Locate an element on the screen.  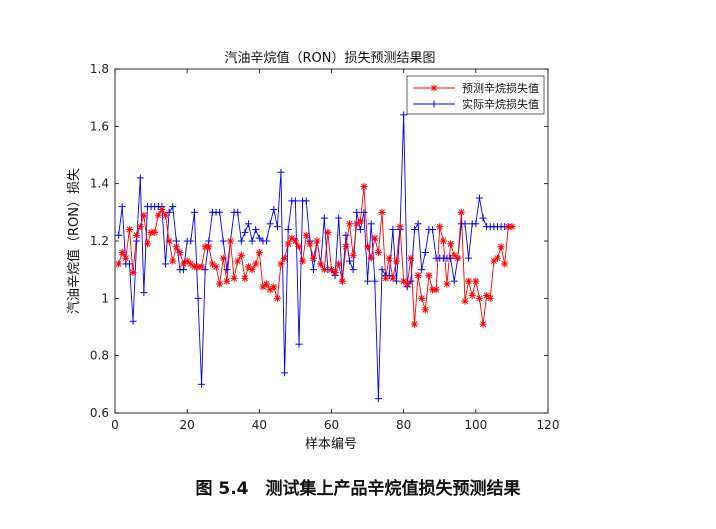
legend-marker-symbol is located at coordinates (434, 104).